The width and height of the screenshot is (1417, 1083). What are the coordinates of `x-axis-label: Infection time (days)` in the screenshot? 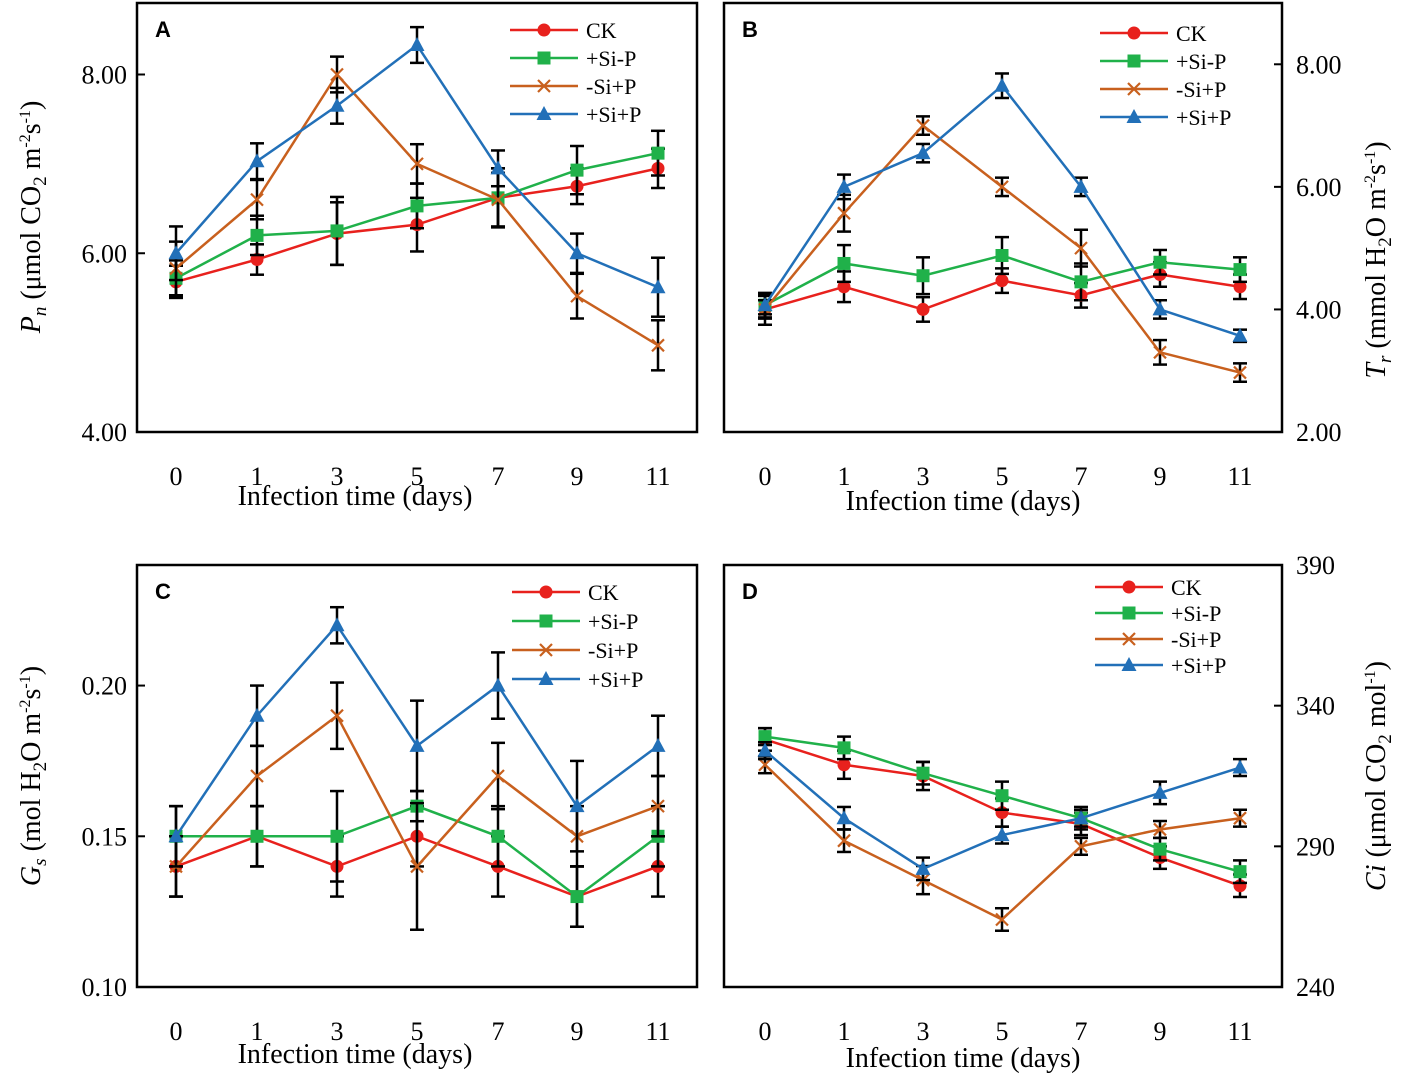 It's located at (355, 496).